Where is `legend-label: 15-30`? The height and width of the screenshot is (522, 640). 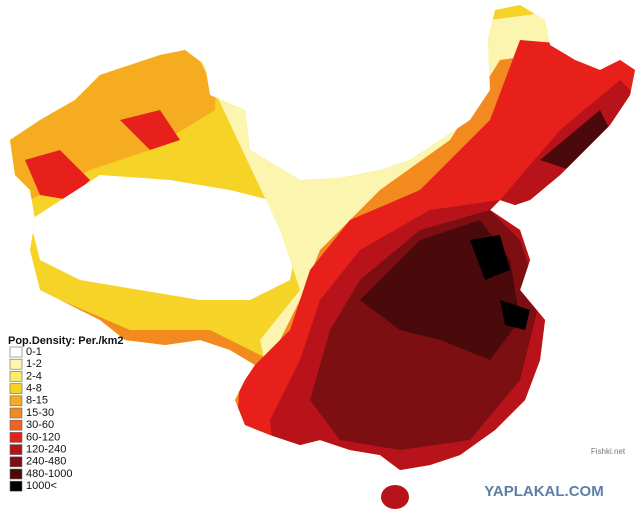
legend-label: 15-30 is located at coordinates (40, 413).